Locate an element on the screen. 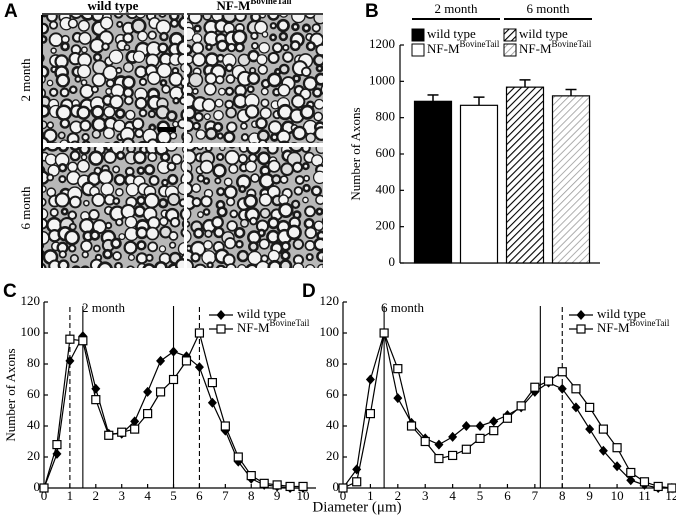 The image size is (676, 523). legend-label-main: wild type is located at coordinates (261, 313).